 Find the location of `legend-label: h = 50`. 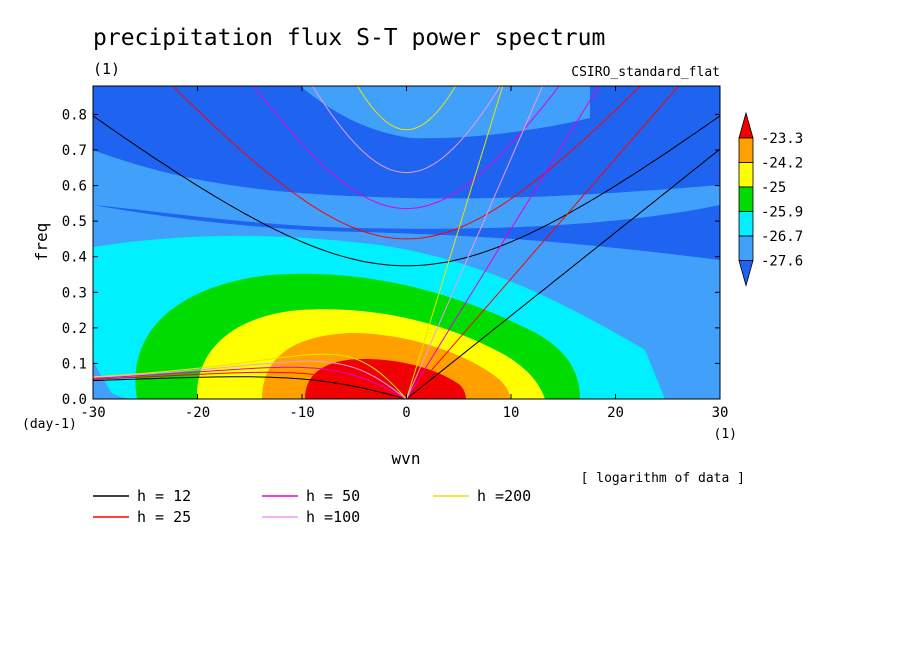

legend-label: h = 50 is located at coordinates (333, 496).